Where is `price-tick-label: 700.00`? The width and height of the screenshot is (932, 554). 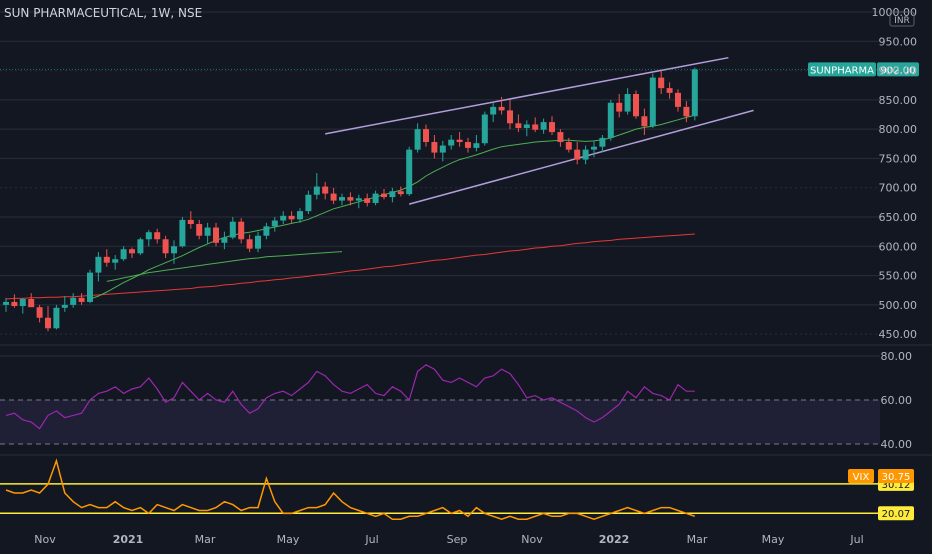 price-tick-label: 700.00 is located at coordinates (898, 188).